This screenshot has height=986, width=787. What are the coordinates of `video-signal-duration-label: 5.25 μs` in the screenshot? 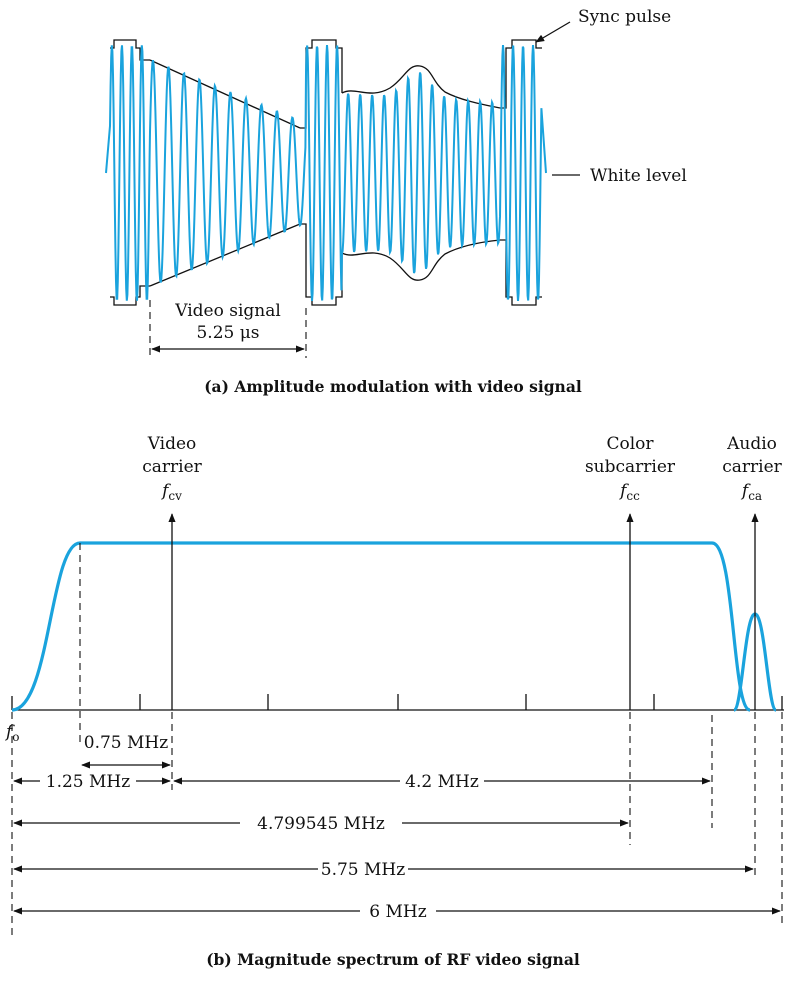 It's located at (227, 333).